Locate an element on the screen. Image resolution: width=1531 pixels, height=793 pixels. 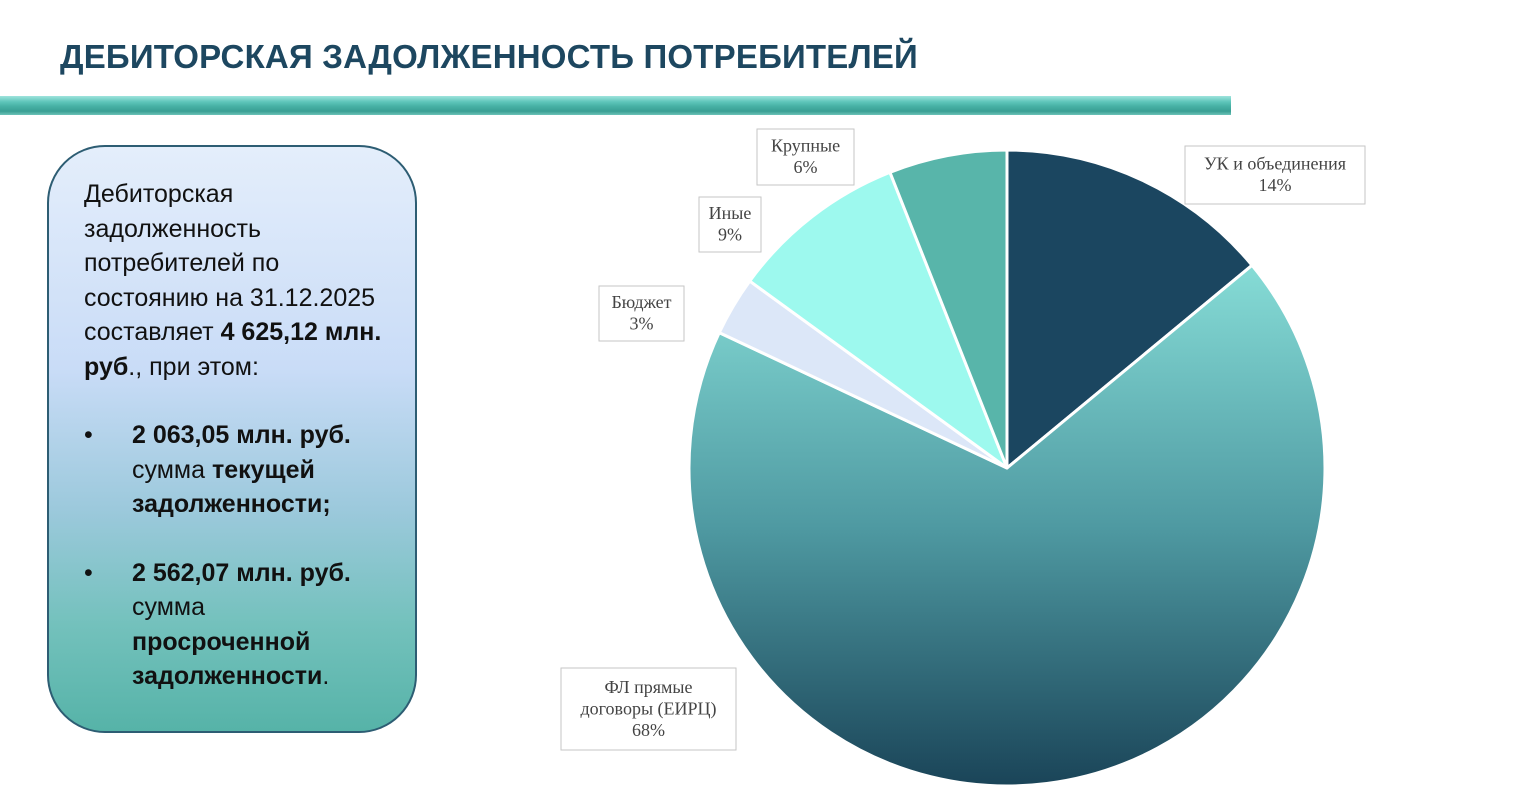
total-amount: 4 625,12 млн. руб is located at coordinates (233, 349).